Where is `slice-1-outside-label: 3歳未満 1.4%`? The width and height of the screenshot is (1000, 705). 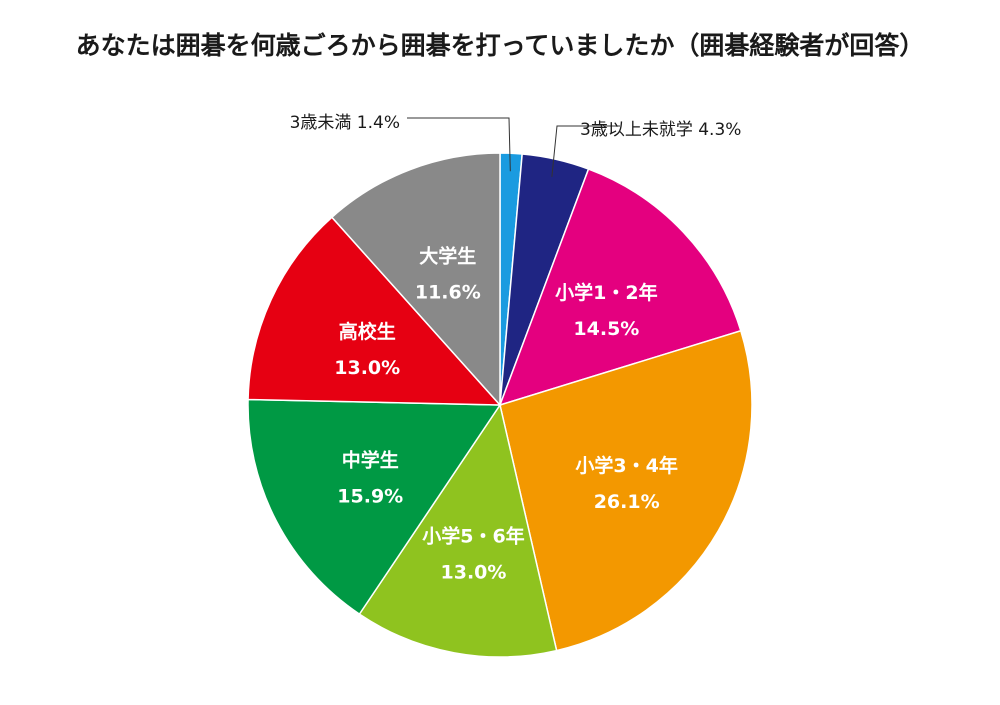
slice-1-outside-label: 3歳未満 1.4% is located at coordinates (345, 123).